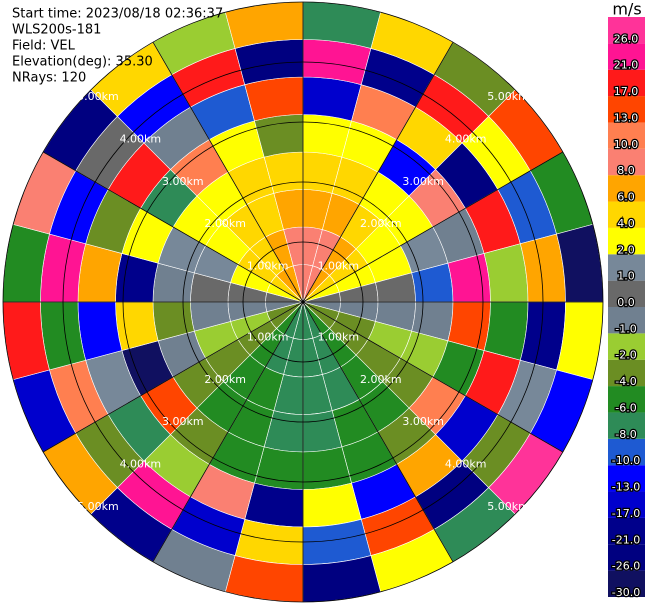 The width and height of the screenshot is (647, 607). I want to click on colorbar-tick-label: 10.0, so click(626, 144).